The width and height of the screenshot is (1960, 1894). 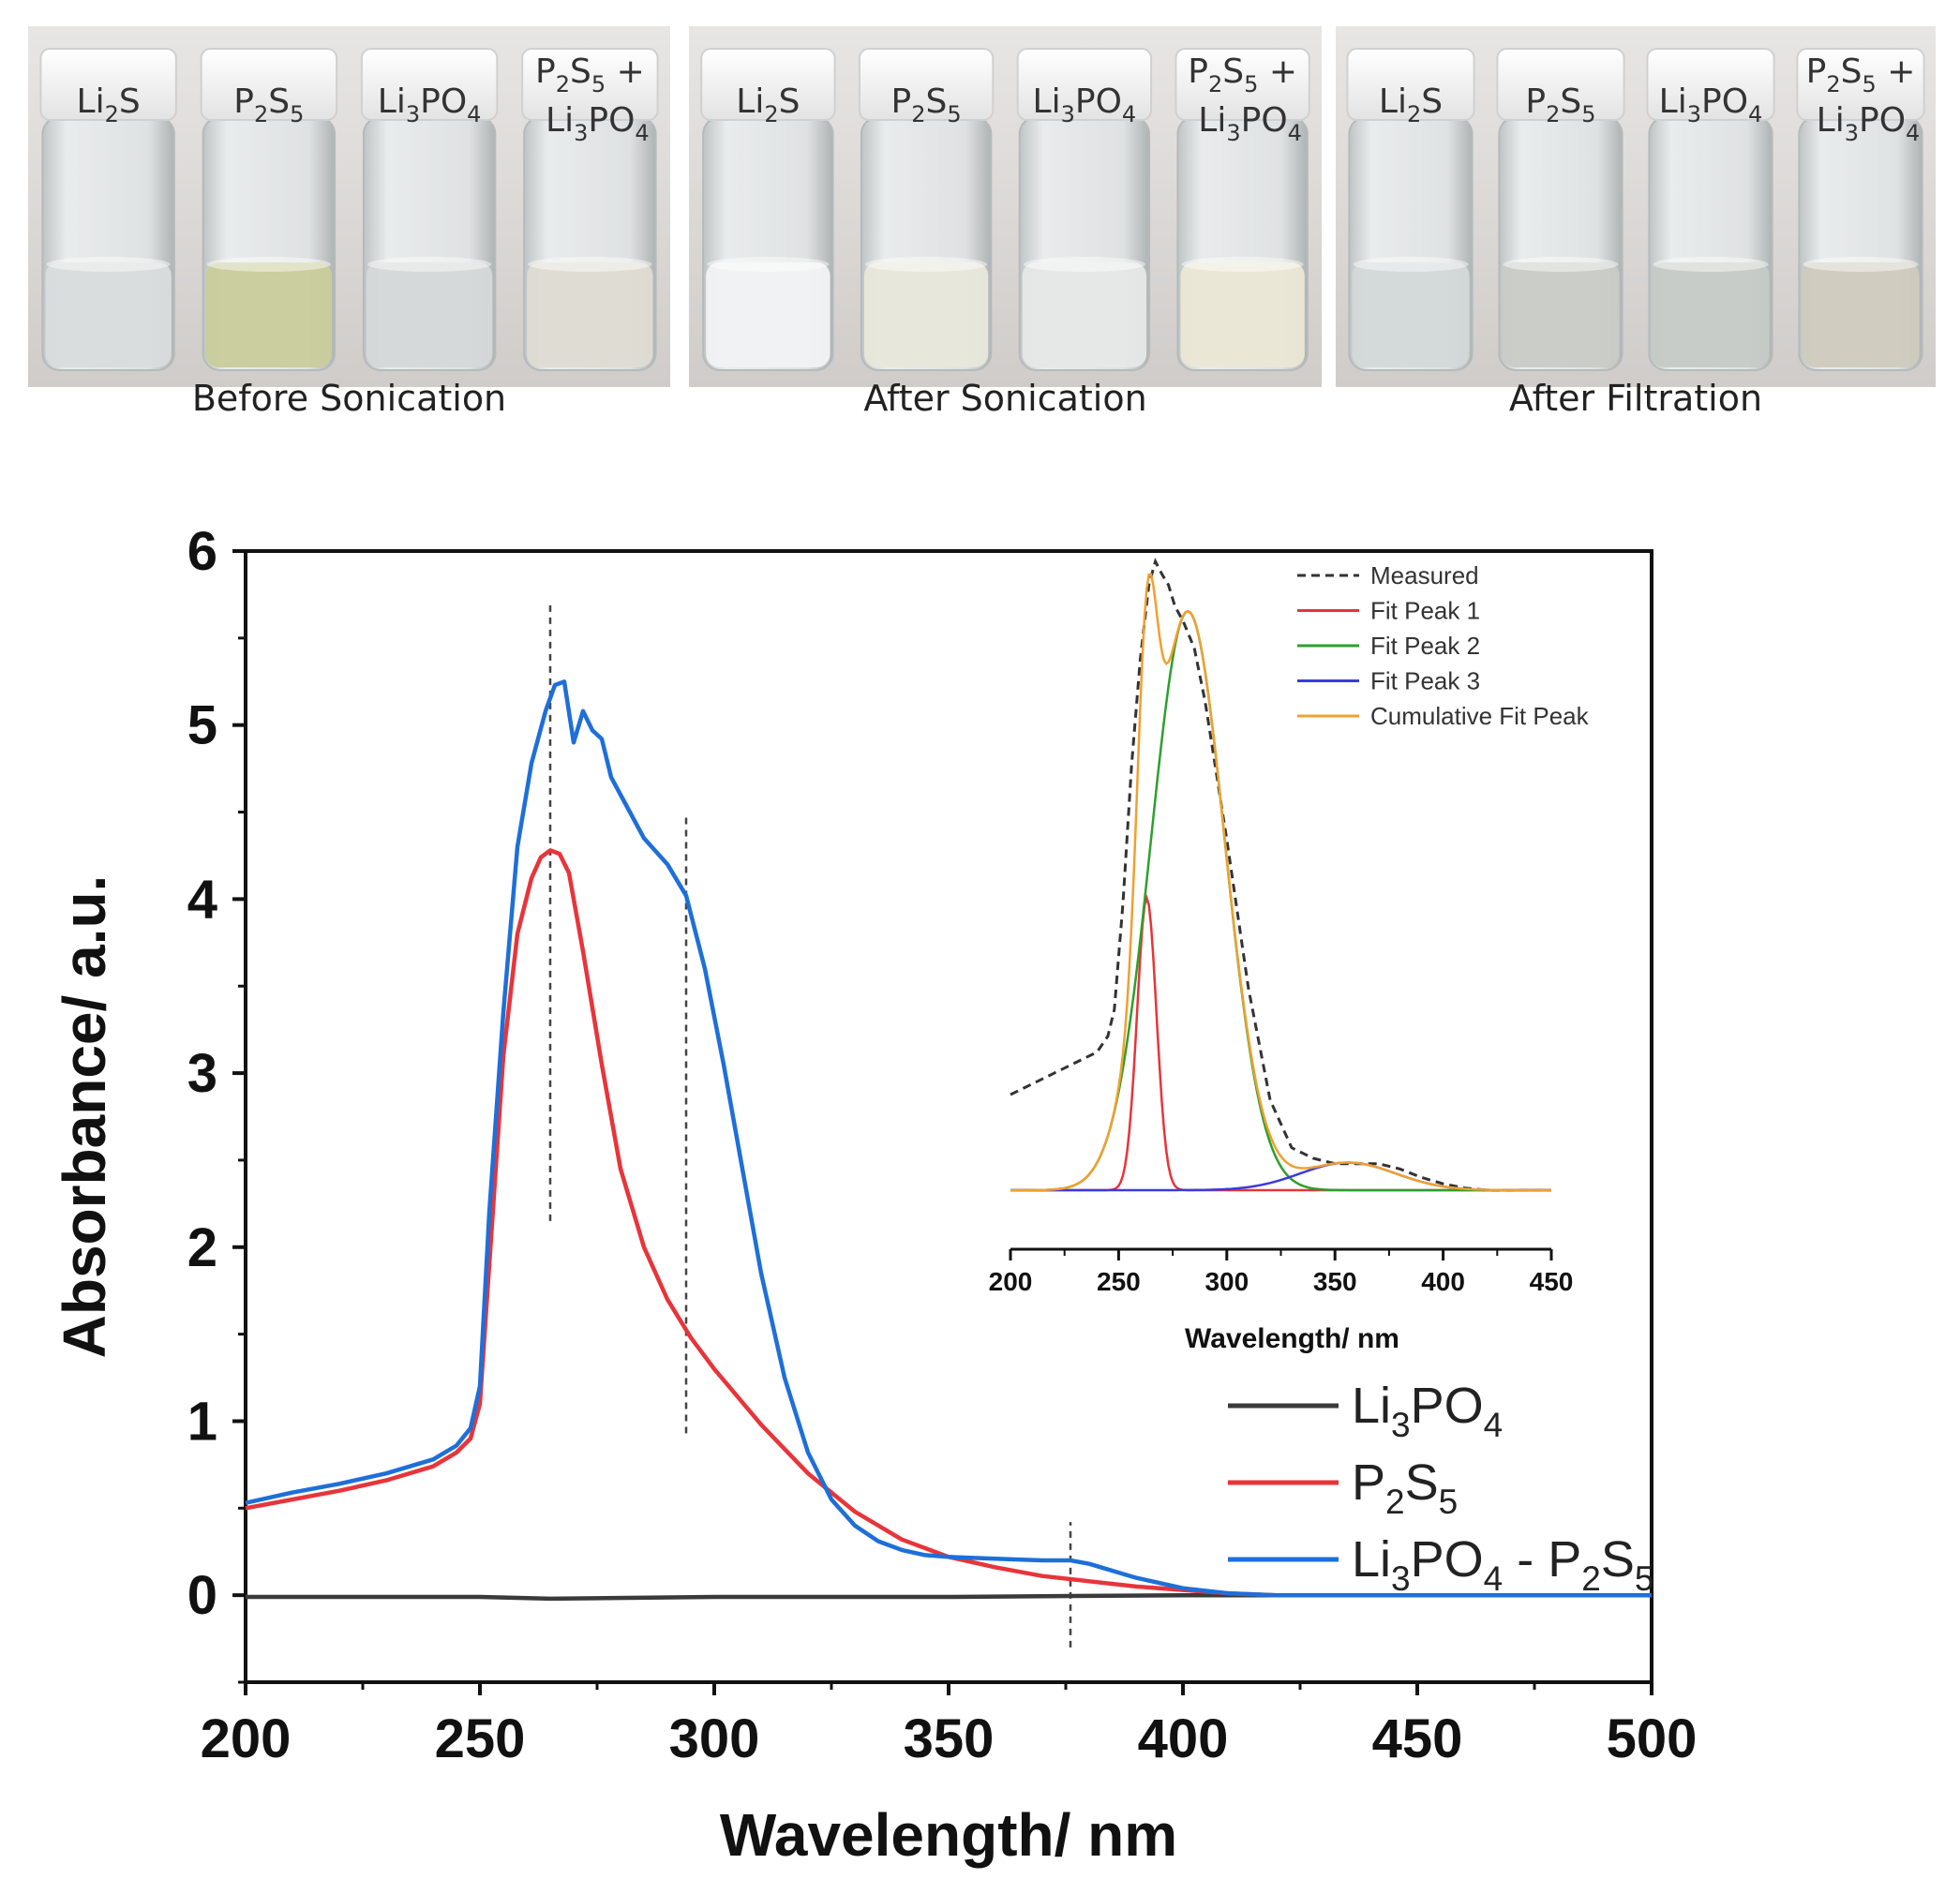 What do you see at coordinates (1405, 1488) in the screenshot?
I see `legend-label: P2S5` at bounding box center [1405, 1488].